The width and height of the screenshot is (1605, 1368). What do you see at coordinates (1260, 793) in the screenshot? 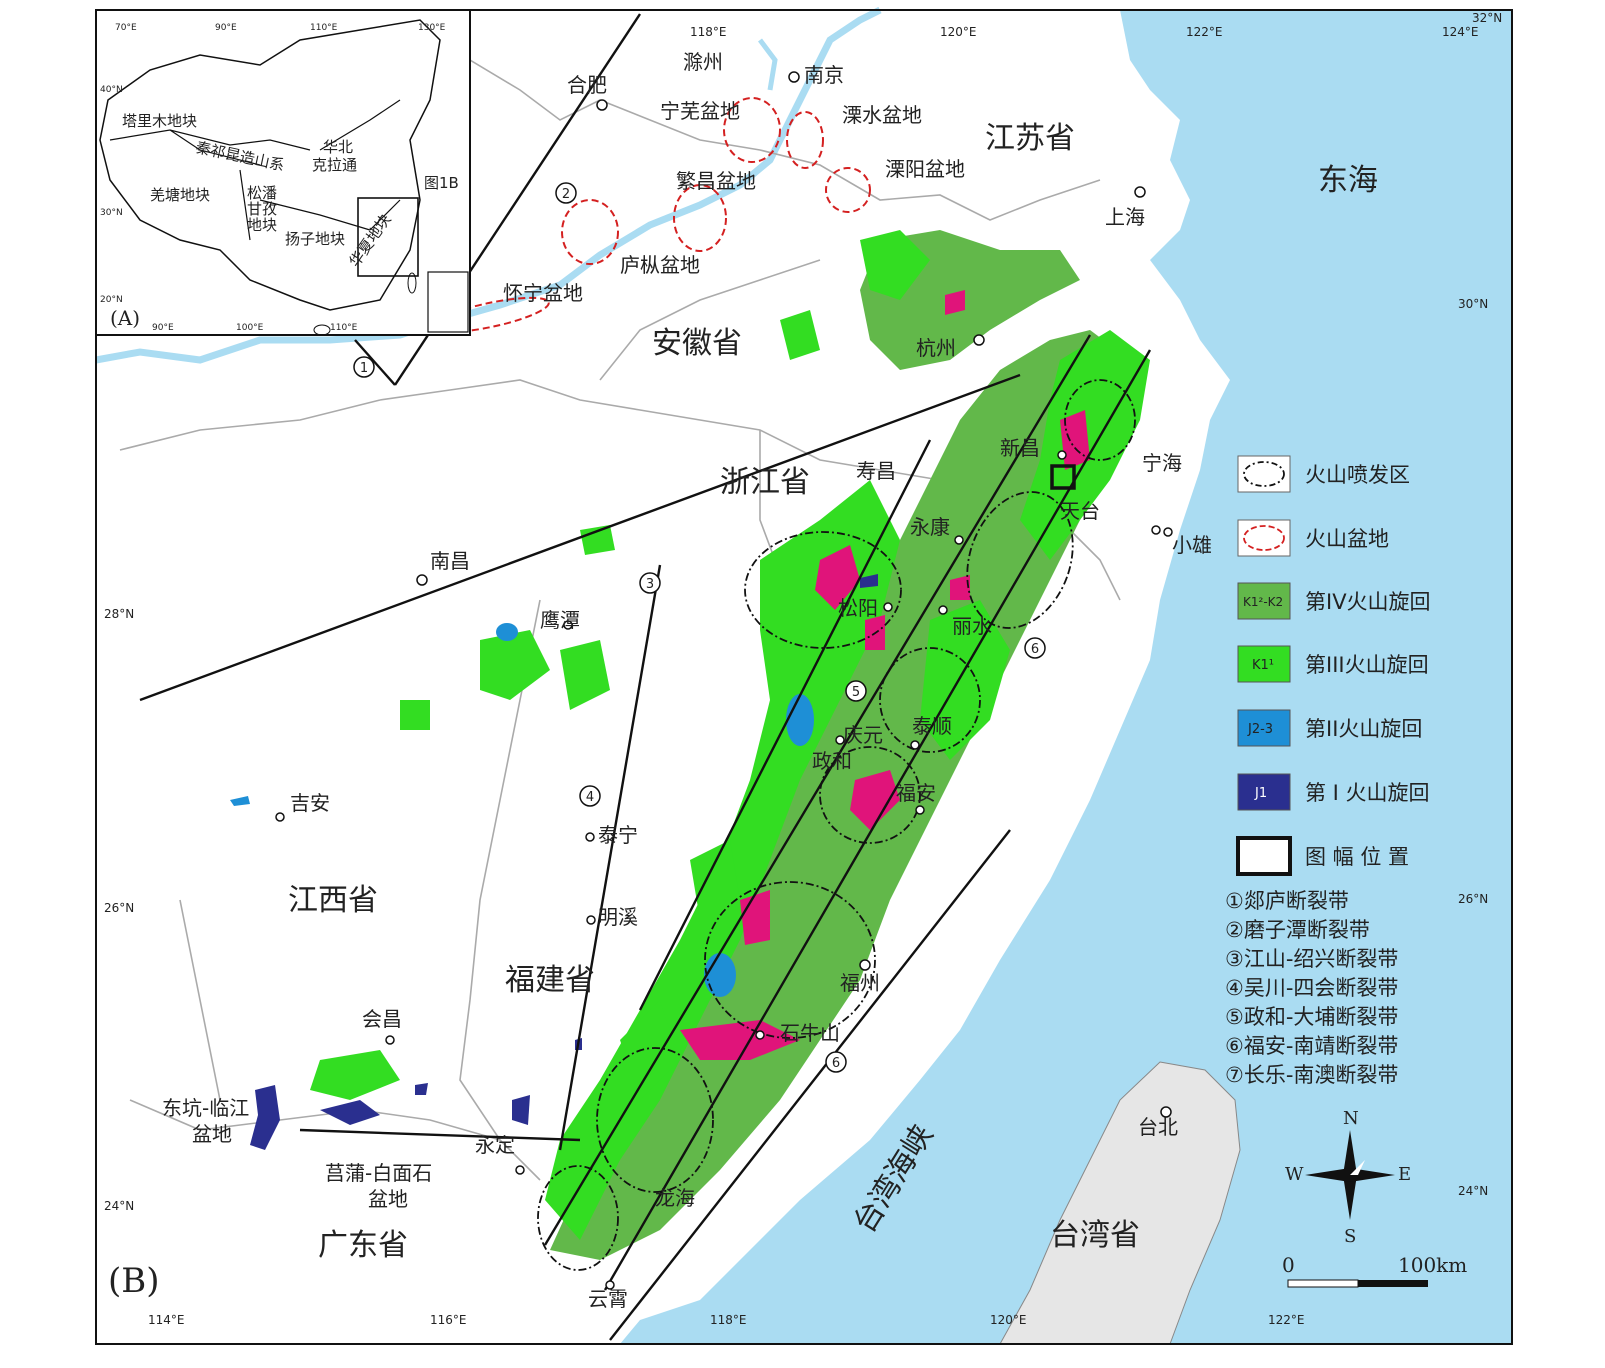
I see `legend-symbol-cycle-i: J1` at bounding box center [1260, 793].